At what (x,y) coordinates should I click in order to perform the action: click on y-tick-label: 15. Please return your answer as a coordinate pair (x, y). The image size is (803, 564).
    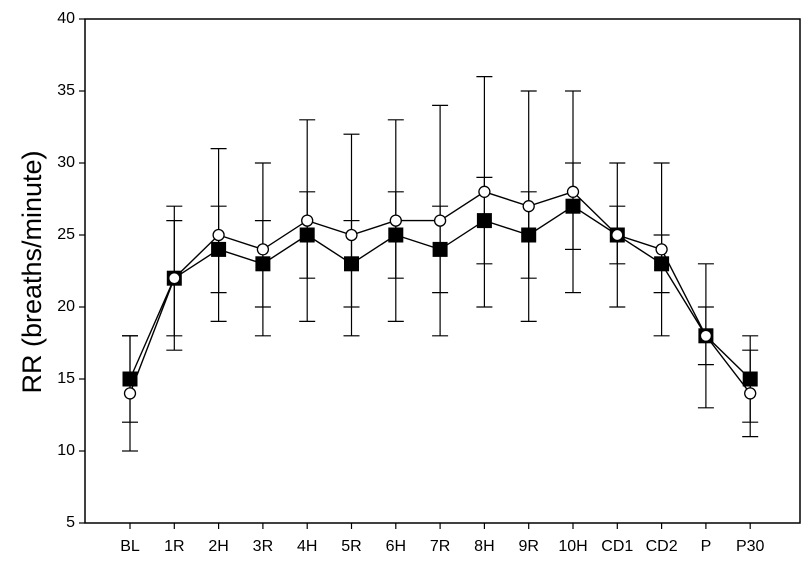
    Looking at the image, I should click on (66, 378).